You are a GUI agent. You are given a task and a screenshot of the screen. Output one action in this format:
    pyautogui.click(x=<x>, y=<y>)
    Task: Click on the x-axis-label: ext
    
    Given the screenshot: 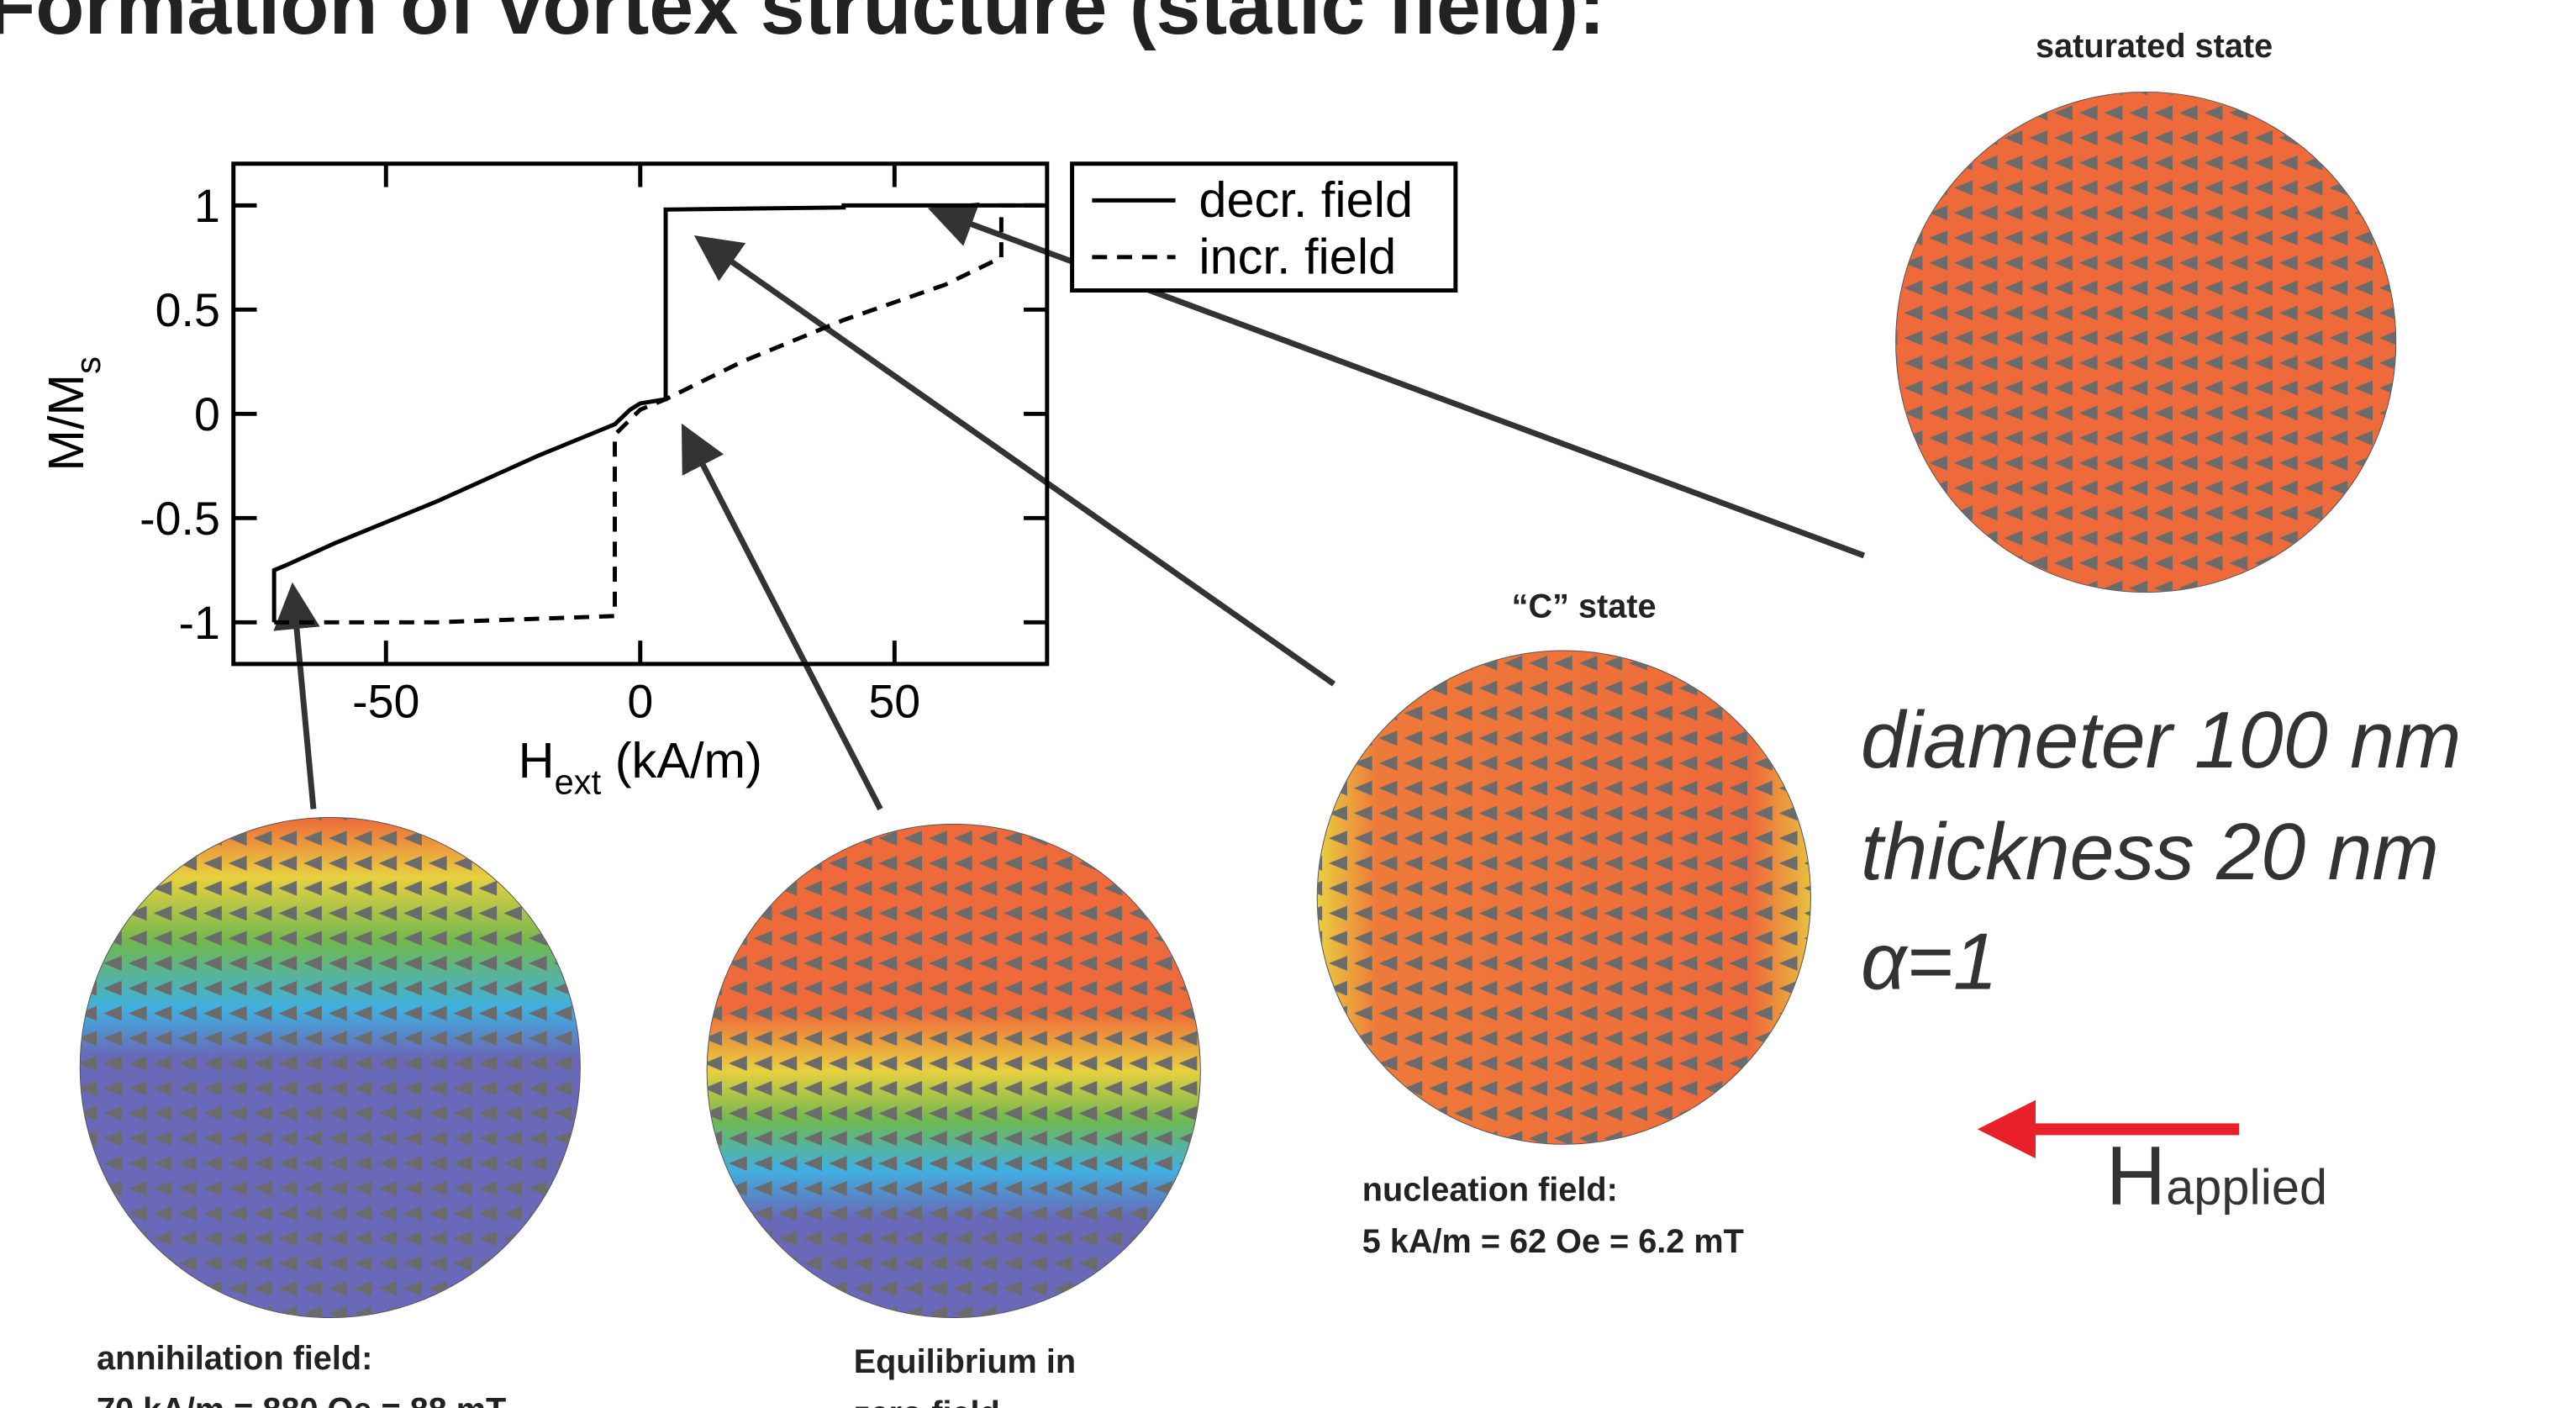 What is the action you would take?
    pyautogui.click(x=578, y=782)
    